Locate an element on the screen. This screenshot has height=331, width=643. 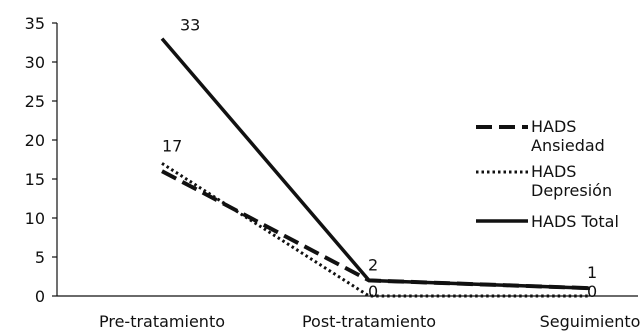
y-tick-label: 30 is located at coordinates (35, 62).